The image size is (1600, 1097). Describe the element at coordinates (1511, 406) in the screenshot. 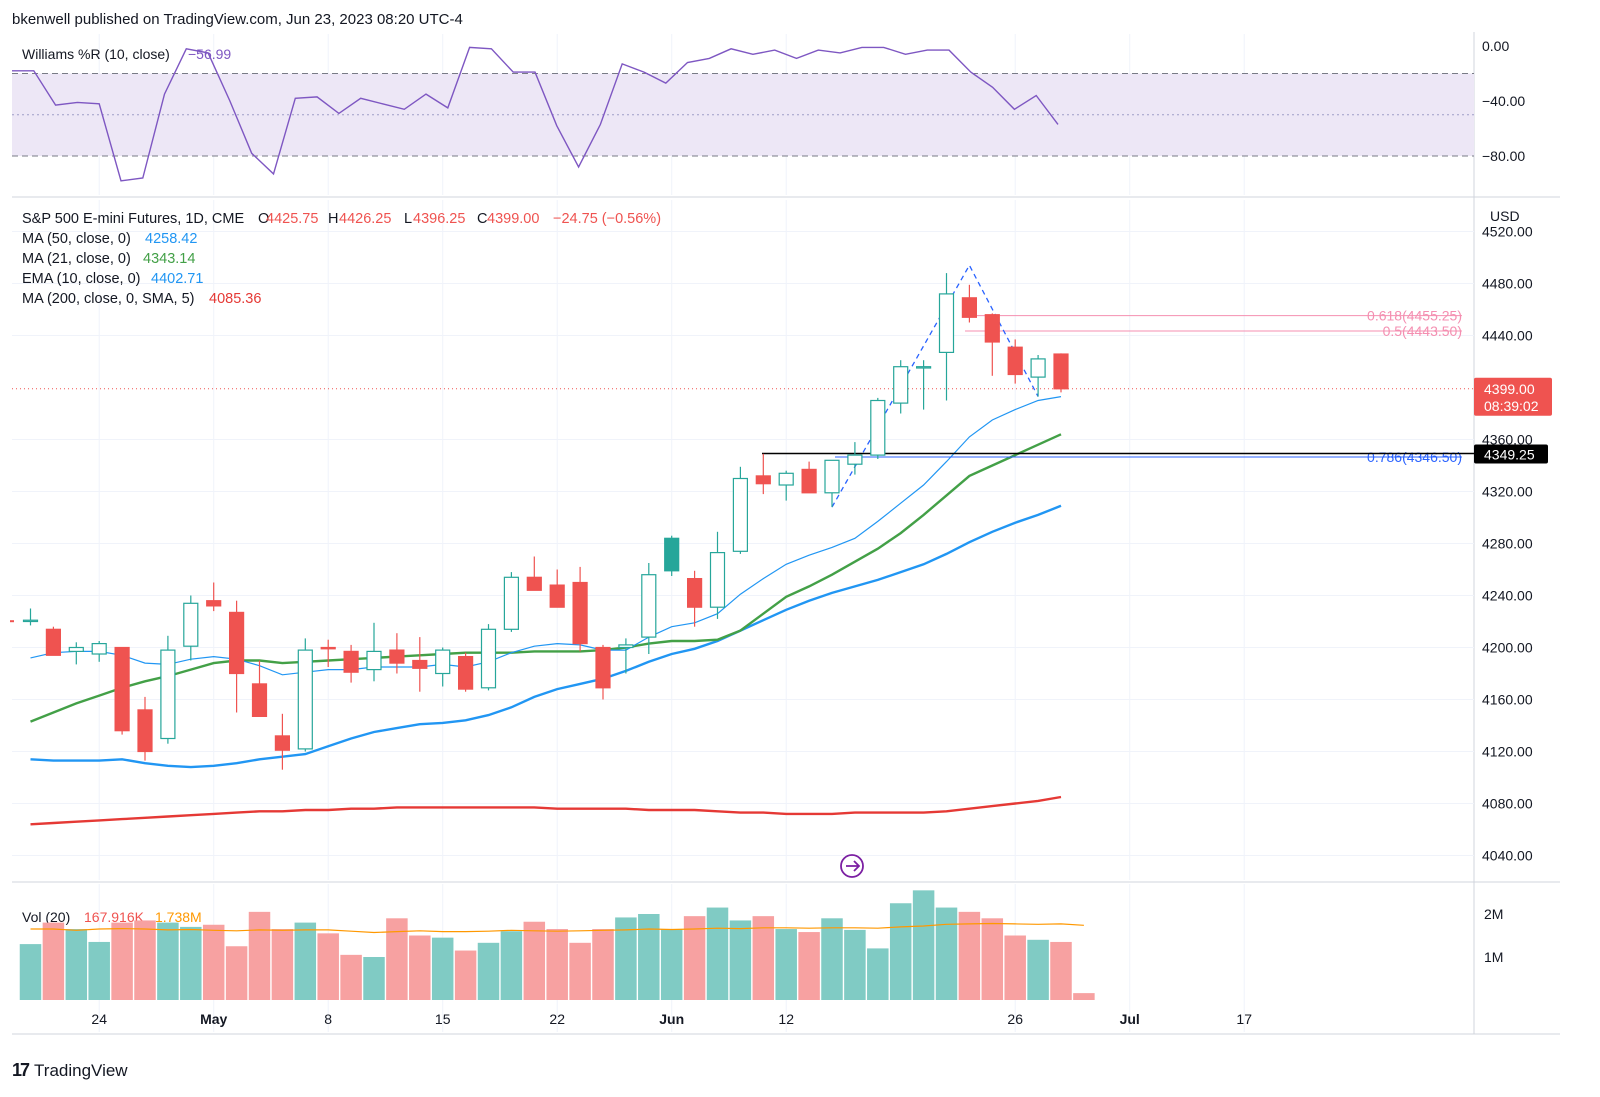

I see `candle-countdown-label: 08:39:02` at that location.